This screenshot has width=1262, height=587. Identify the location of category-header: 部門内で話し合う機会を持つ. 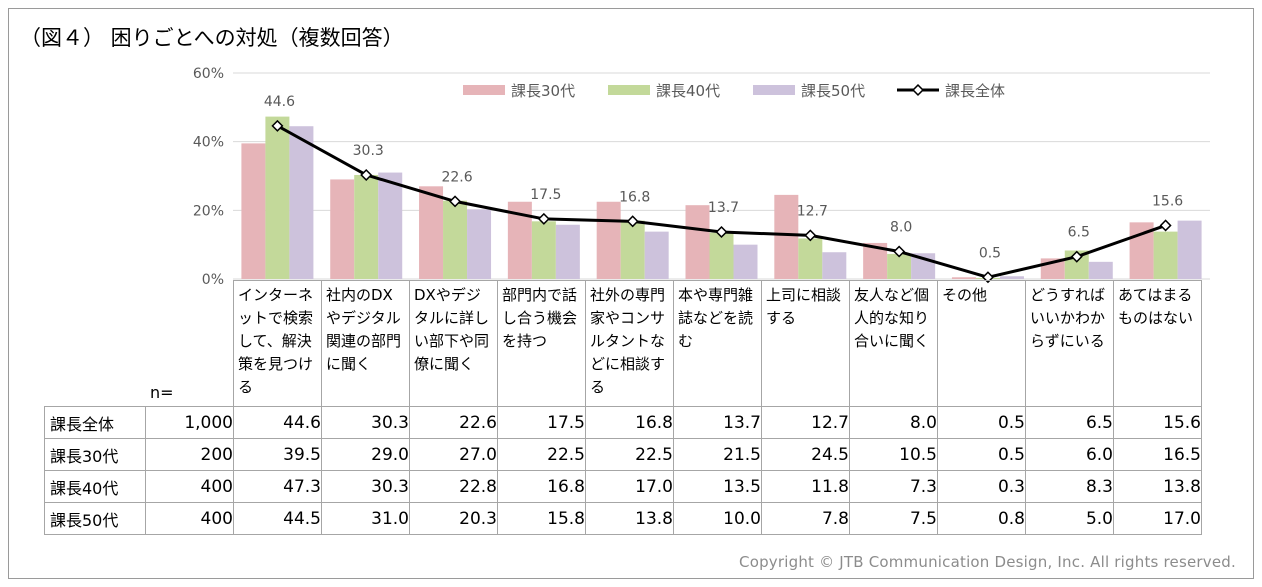
(541, 343).